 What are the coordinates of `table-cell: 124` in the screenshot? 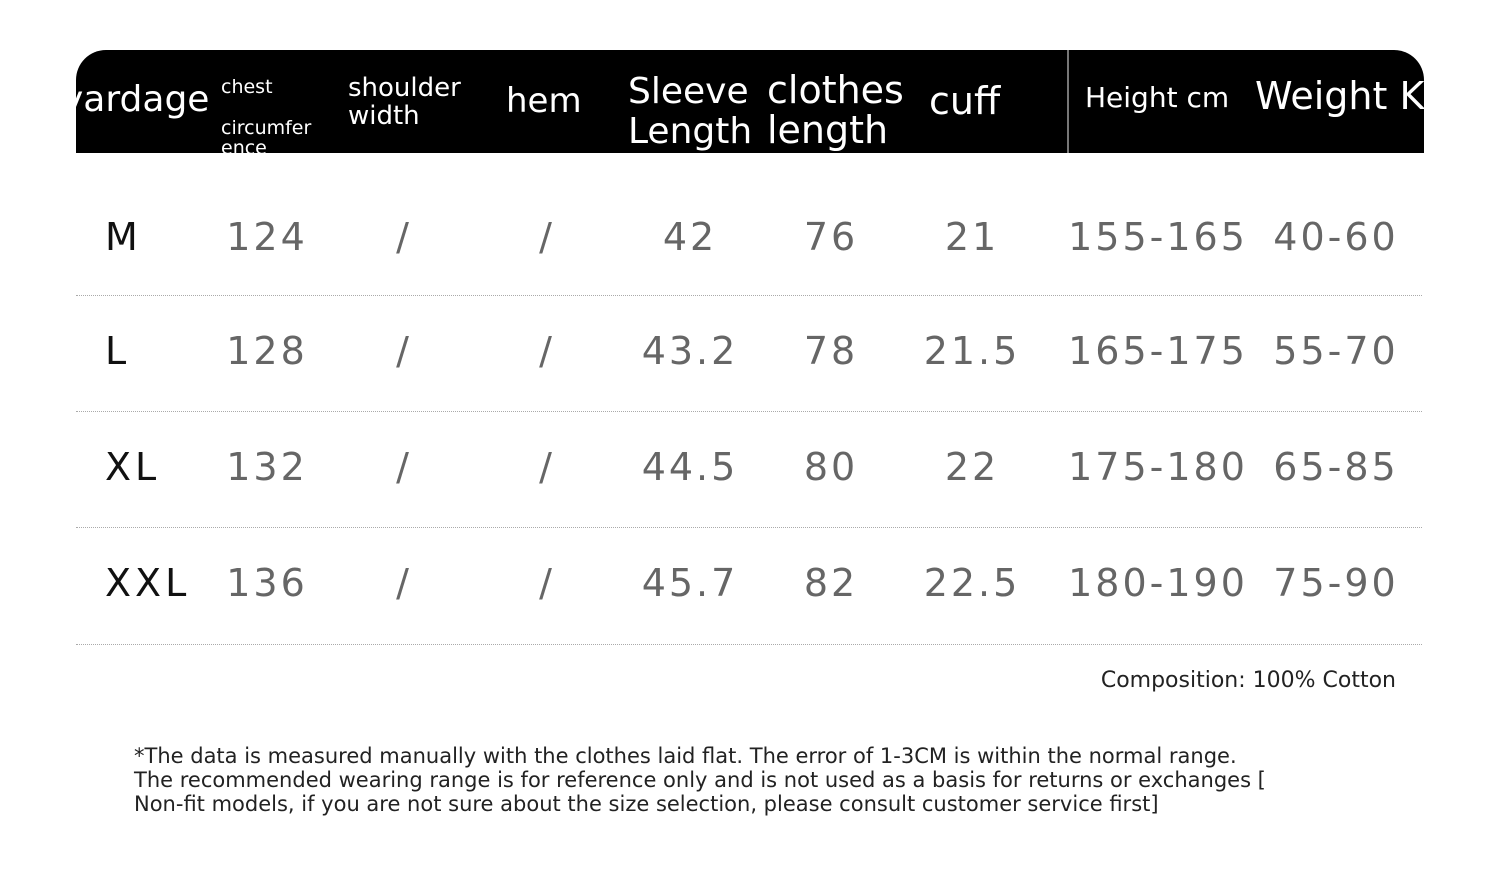 It's located at (267, 237).